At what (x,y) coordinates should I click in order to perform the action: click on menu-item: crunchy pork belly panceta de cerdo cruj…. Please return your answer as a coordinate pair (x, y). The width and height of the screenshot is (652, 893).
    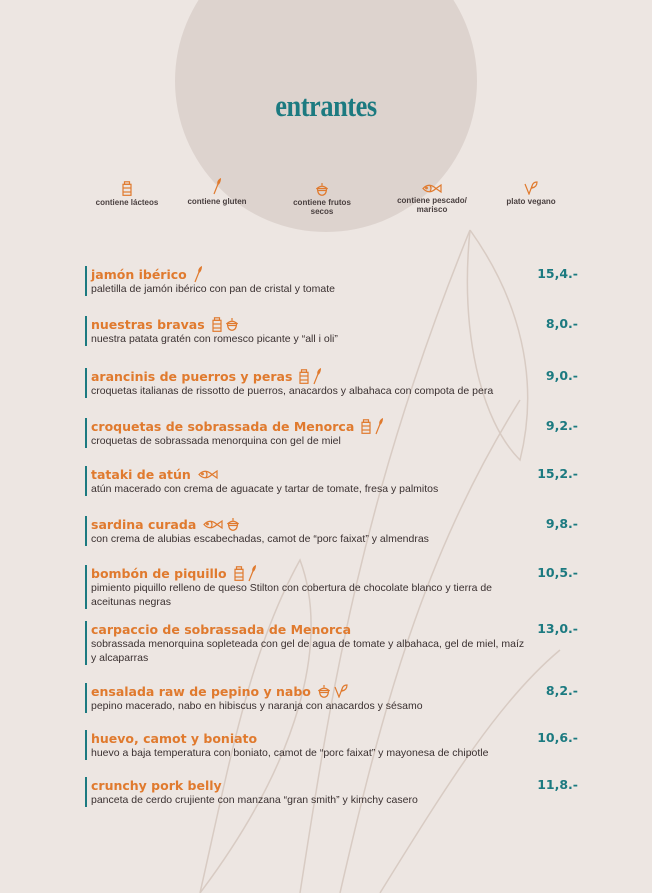
    Looking at the image, I should click on (331, 792).